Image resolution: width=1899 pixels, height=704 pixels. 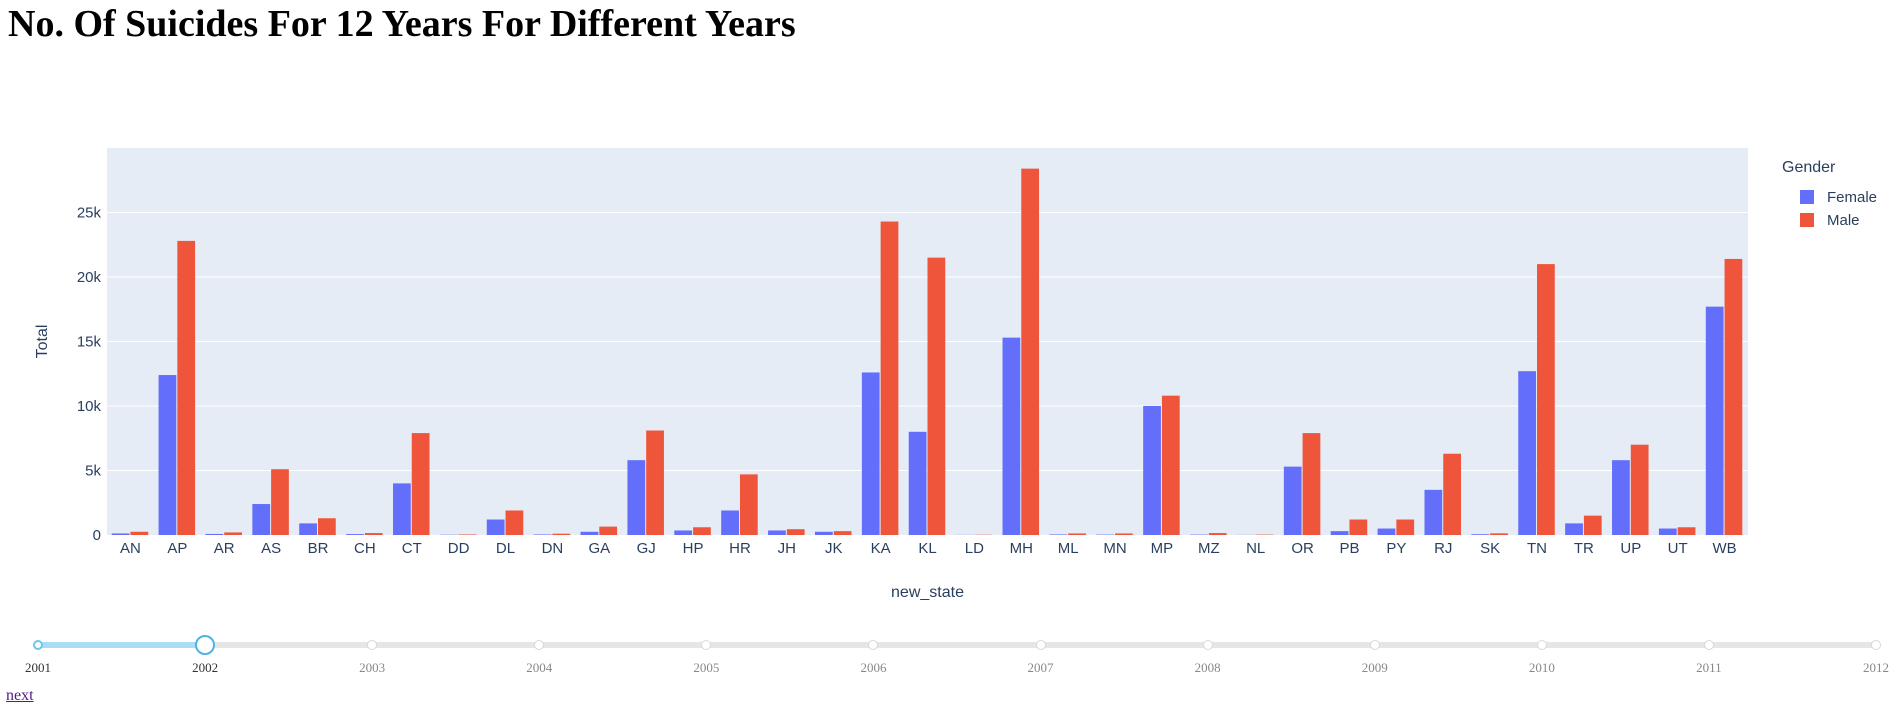 What do you see at coordinates (843, 533) in the screenshot?
I see `bar-male-jk` at bounding box center [843, 533].